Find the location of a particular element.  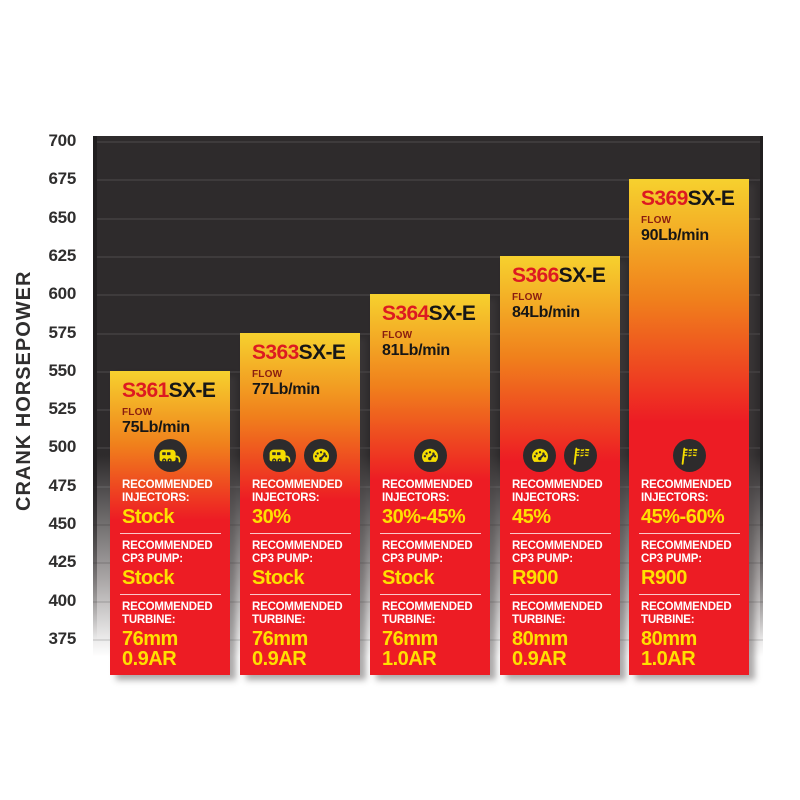

y-tick-550: 550 is located at coordinates (62, 370).